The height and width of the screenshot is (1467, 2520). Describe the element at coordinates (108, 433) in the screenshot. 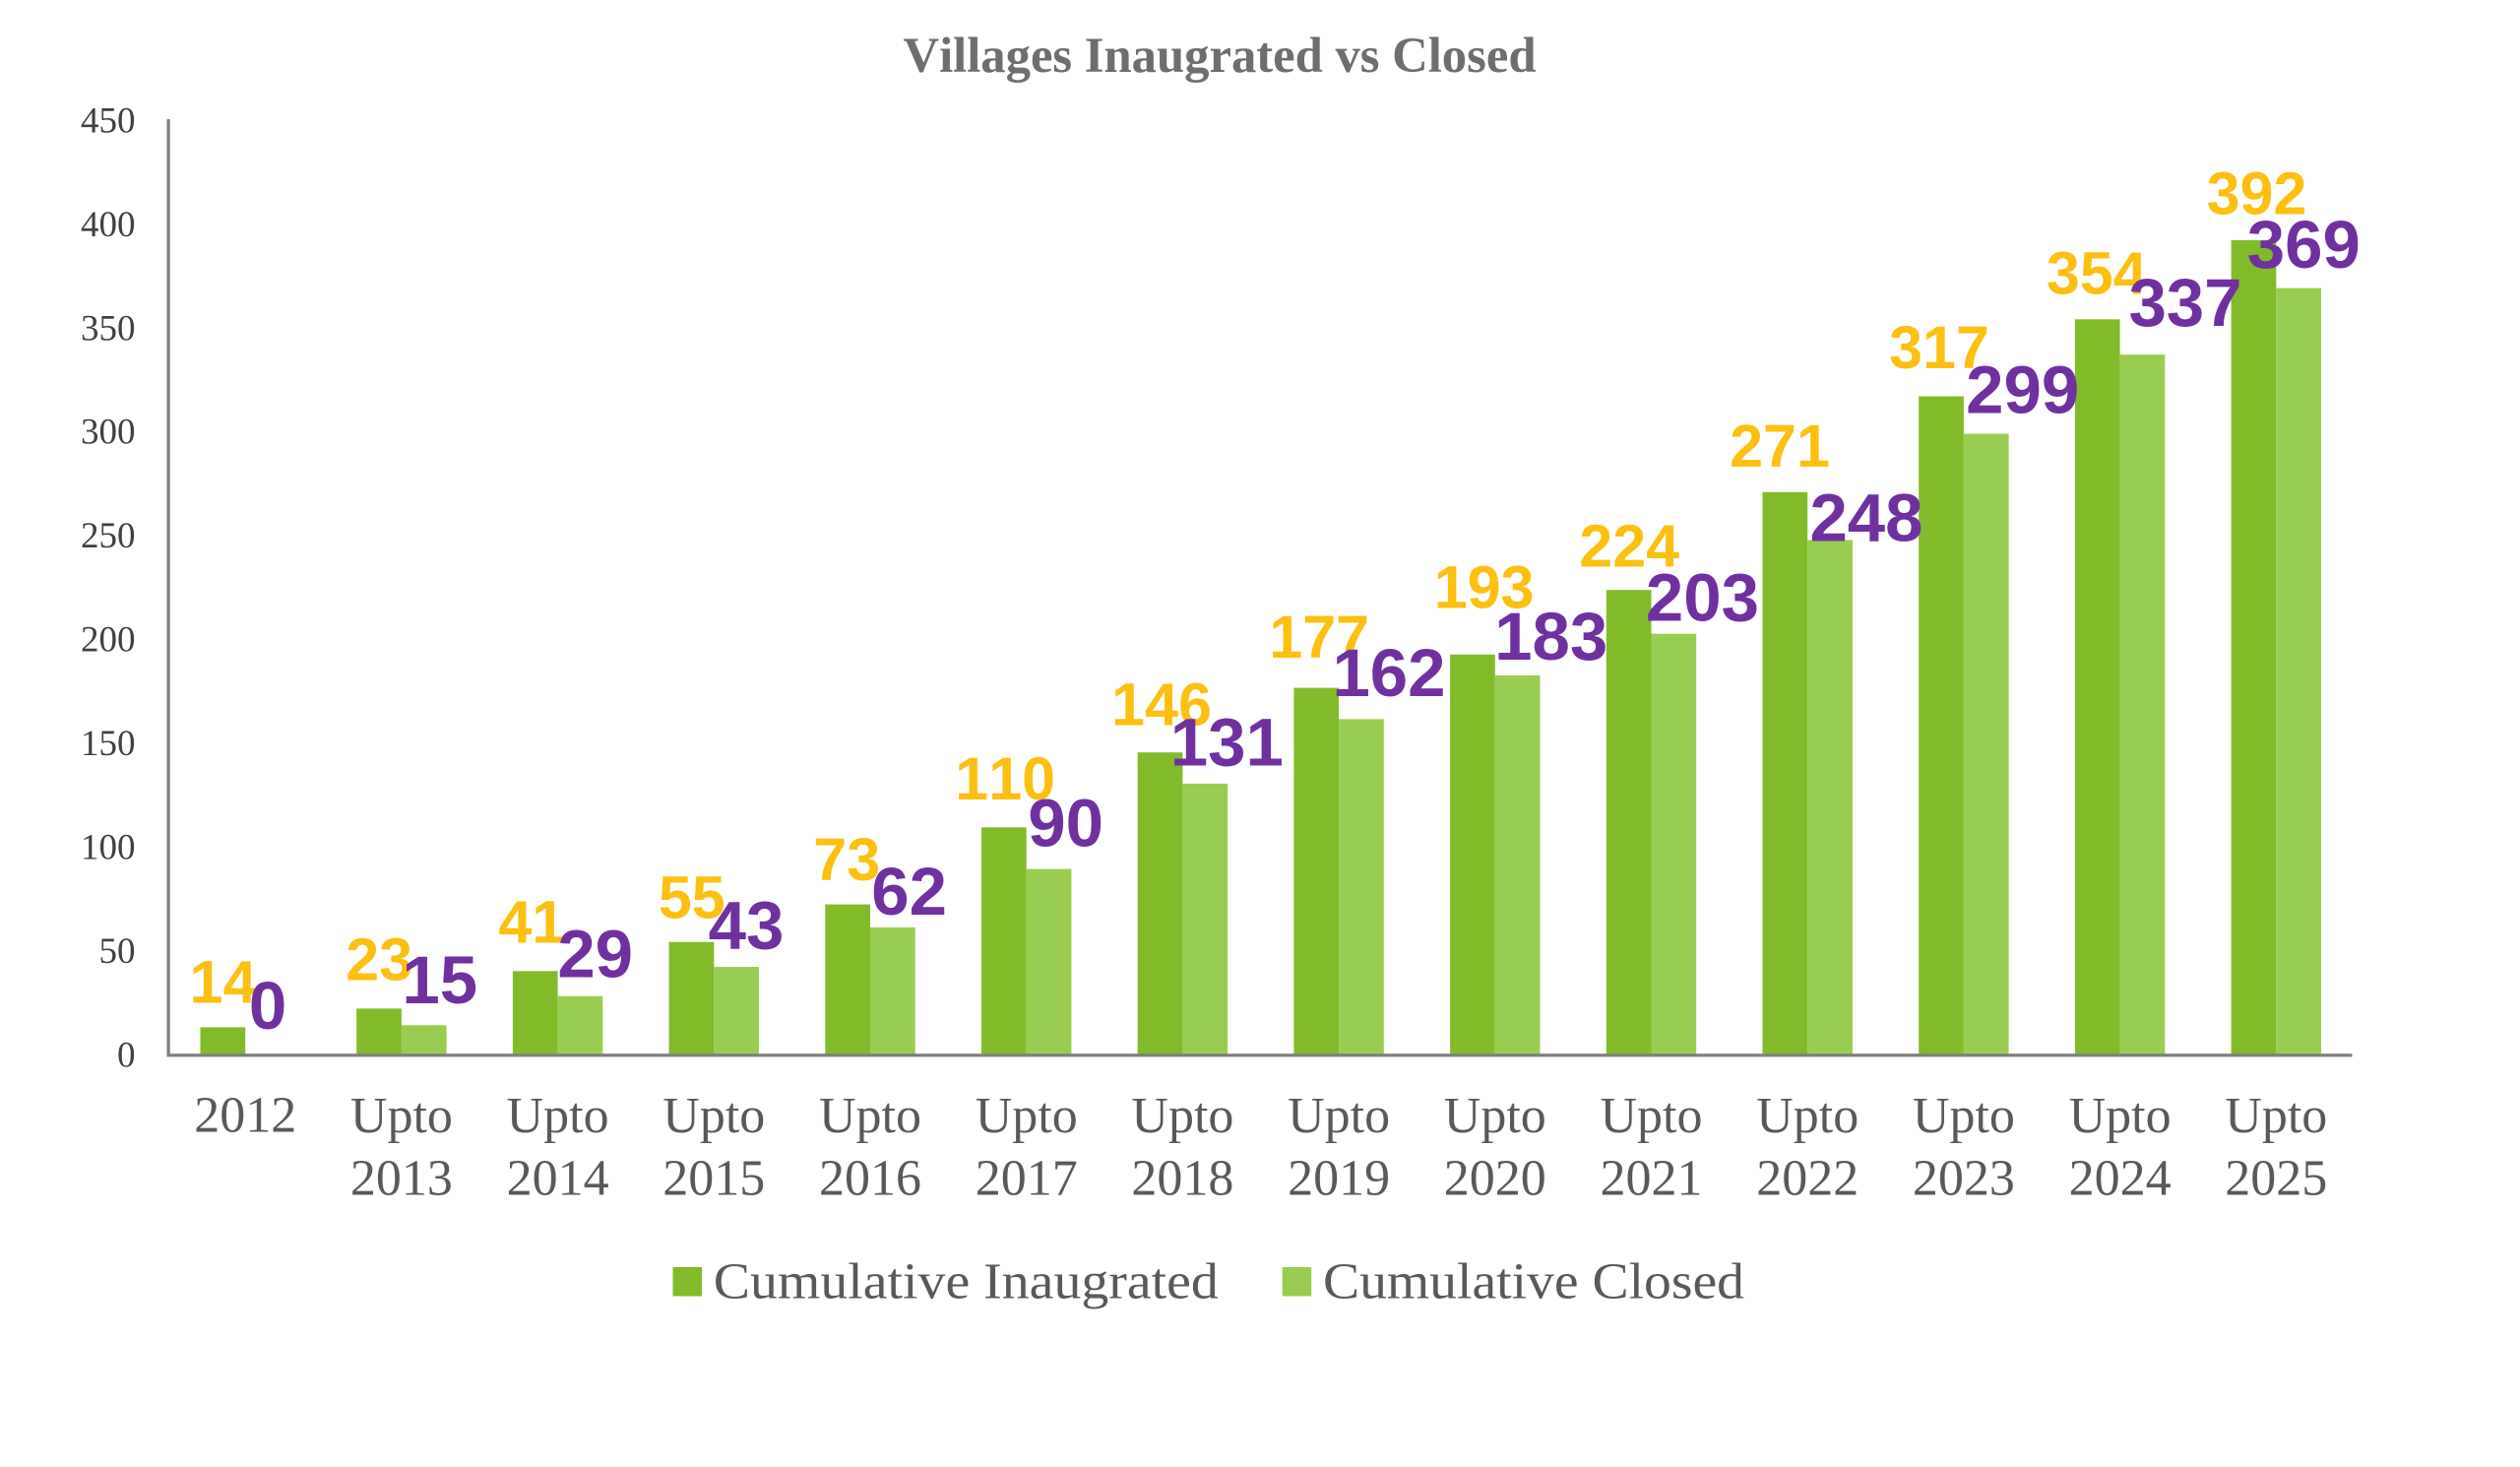

I see `svg-text: 300` at that location.